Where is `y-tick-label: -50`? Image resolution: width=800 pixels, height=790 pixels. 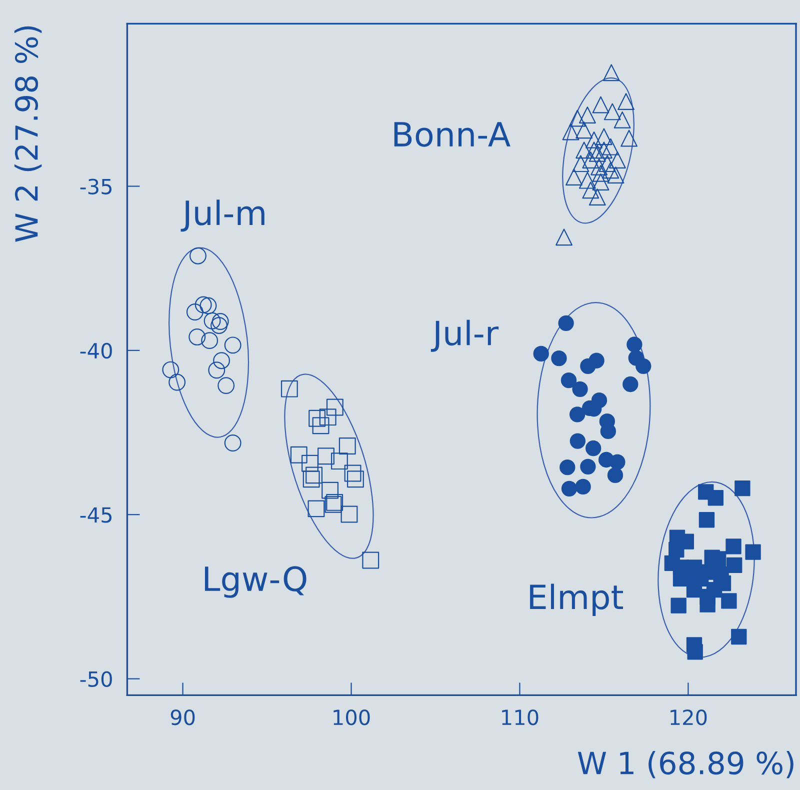 y-tick-label: -50 is located at coordinates (96, 679).